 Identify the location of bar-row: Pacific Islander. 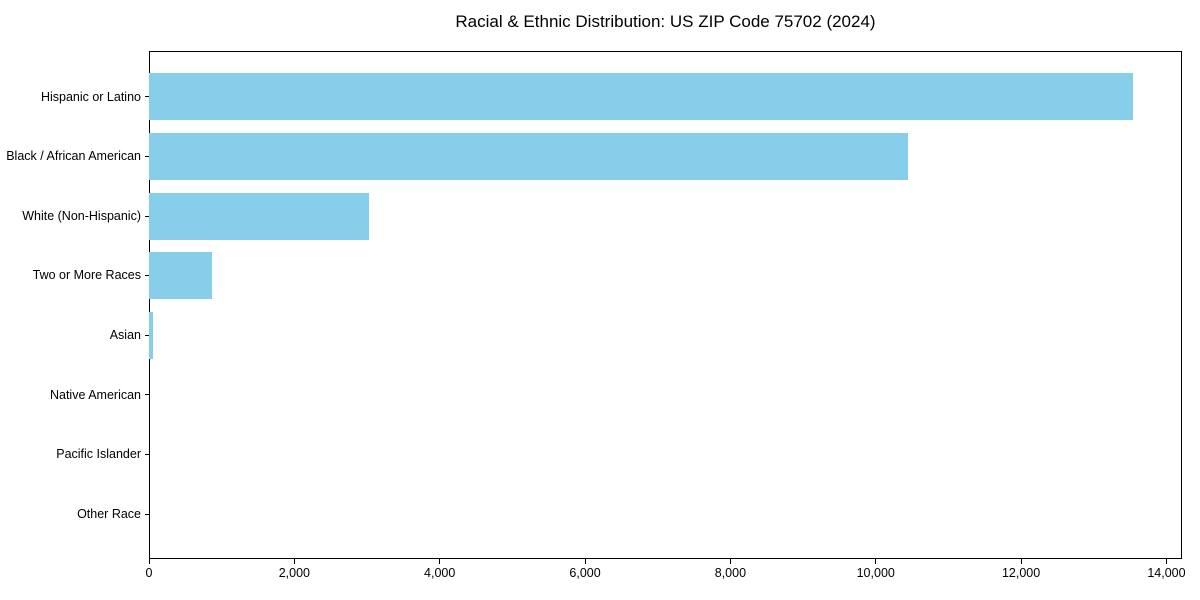
(591, 455).